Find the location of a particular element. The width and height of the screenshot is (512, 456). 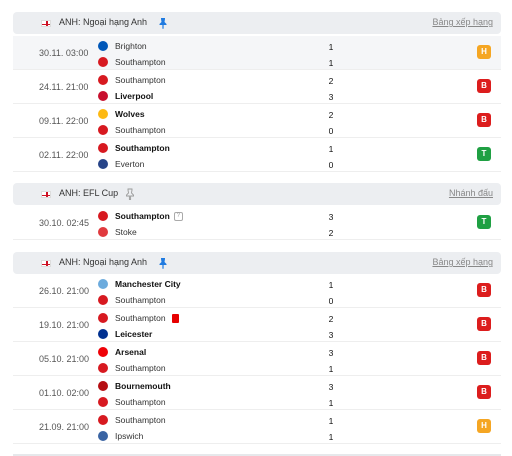

competition-name: ANH: EFL Cup is located at coordinates (89, 193).